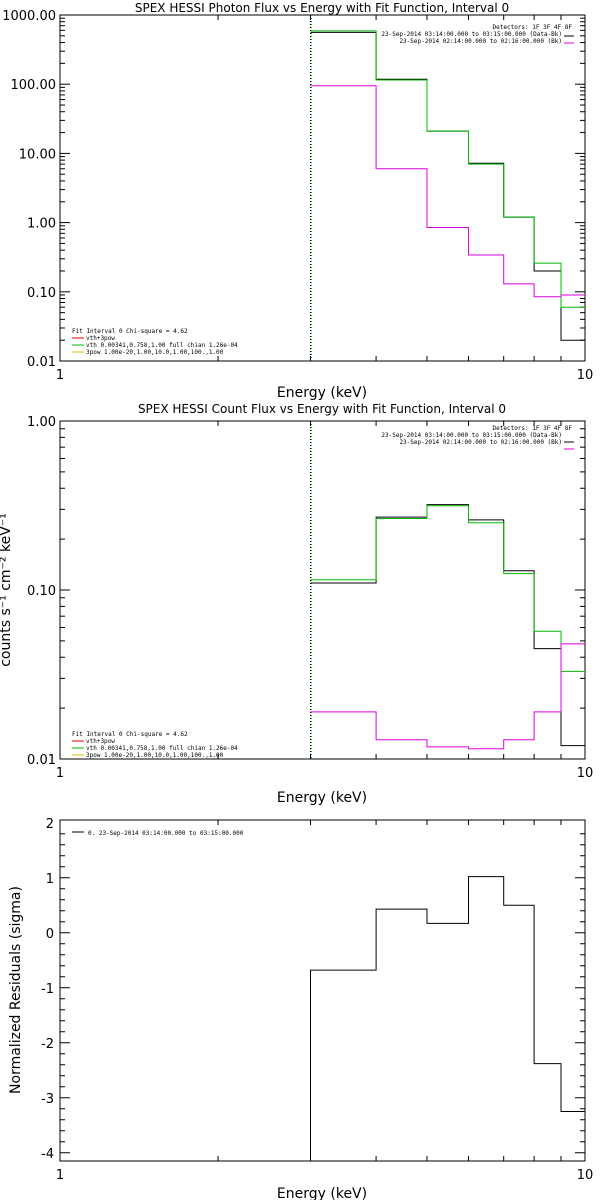  I want to click on residuals-xtick-label: 1, so click(60, 1175).